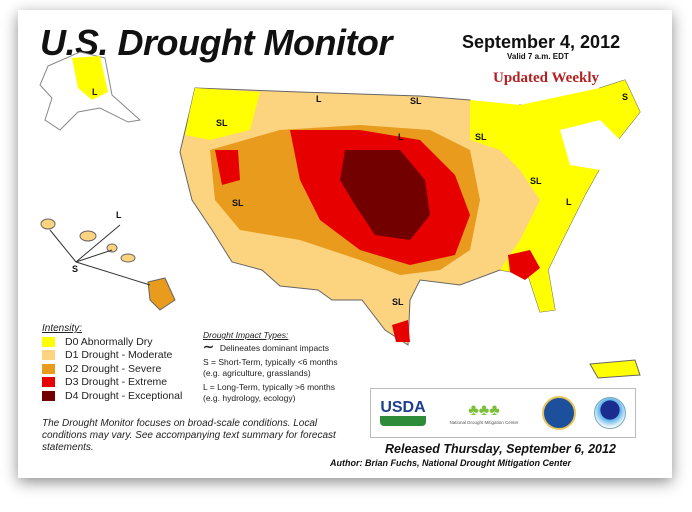 The image size is (692, 512). I want to click on label-montana: L, so click(319, 99).